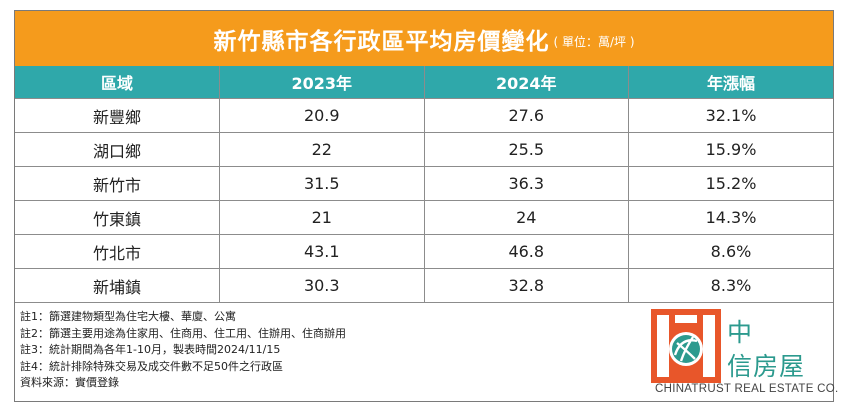 This screenshot has width=848, height=414. What do you see at coordinates (322, 285) in the screenshot?
I see `cell-2023: 30.3` at bounding box center [322, 285].